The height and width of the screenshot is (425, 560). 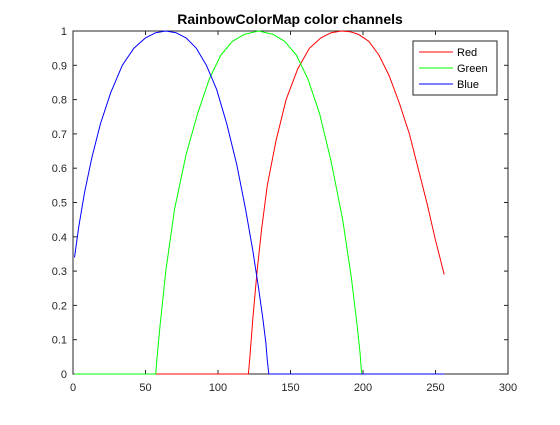 What do you see at coordinates (59, 272) in the screenshot?
I see `y-tick-label: 0.3` at bounding box center [59, 272].